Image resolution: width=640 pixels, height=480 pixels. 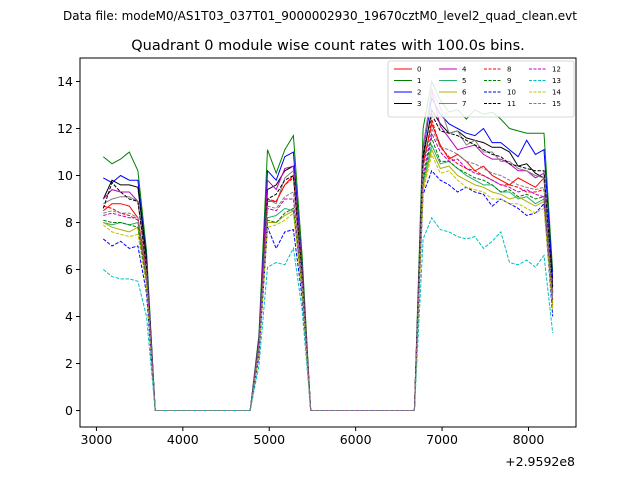 I want to click on legend-label-13: 13, so click(x=556, y=81).